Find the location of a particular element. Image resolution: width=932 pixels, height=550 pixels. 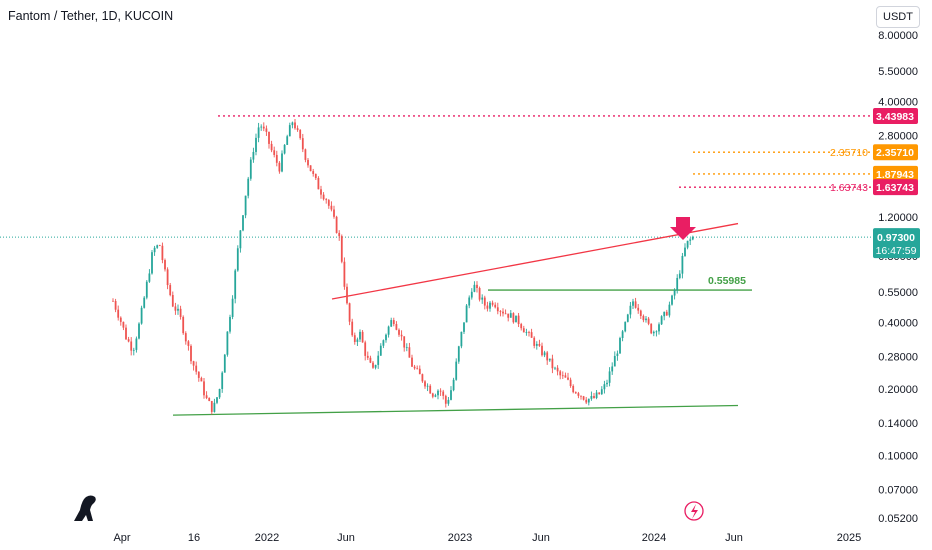

x-tick-label: 2022 is located at coordinates (267, 538).